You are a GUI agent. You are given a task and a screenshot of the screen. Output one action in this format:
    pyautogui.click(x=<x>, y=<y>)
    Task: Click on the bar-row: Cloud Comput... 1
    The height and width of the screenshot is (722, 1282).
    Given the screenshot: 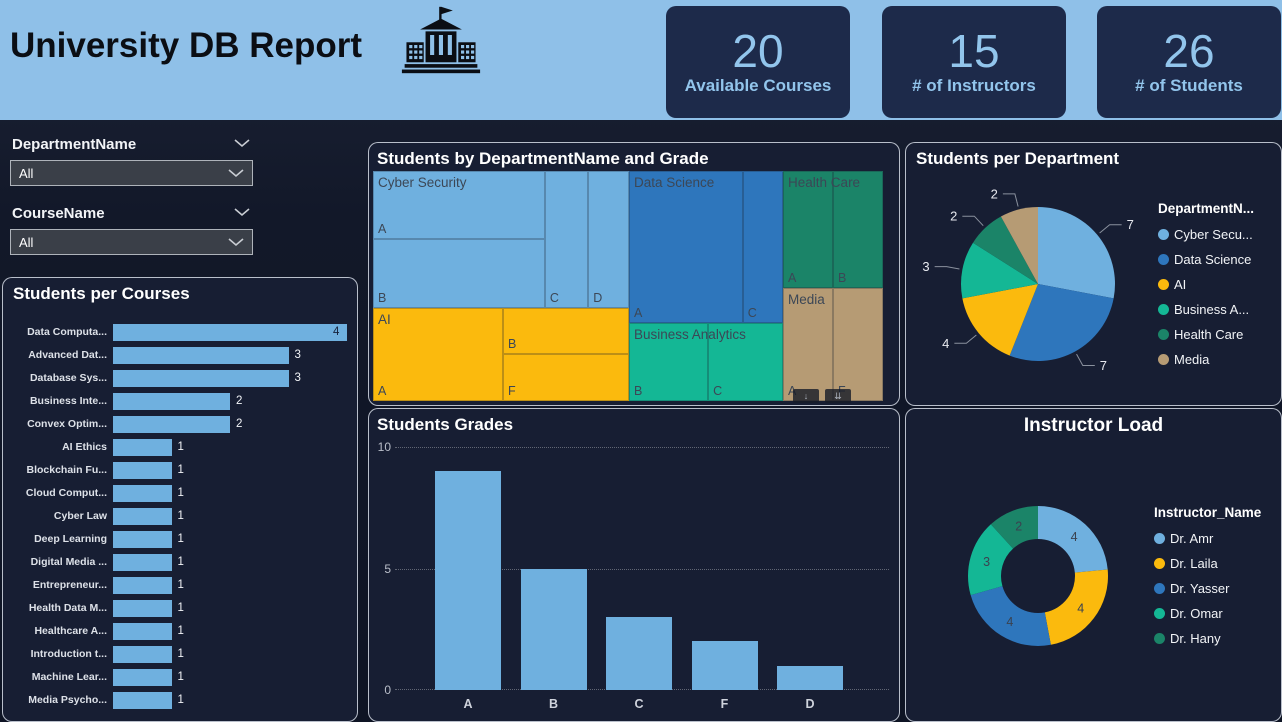 What is the action you would take?
    pyautogui.click(x=180, y=494)
    